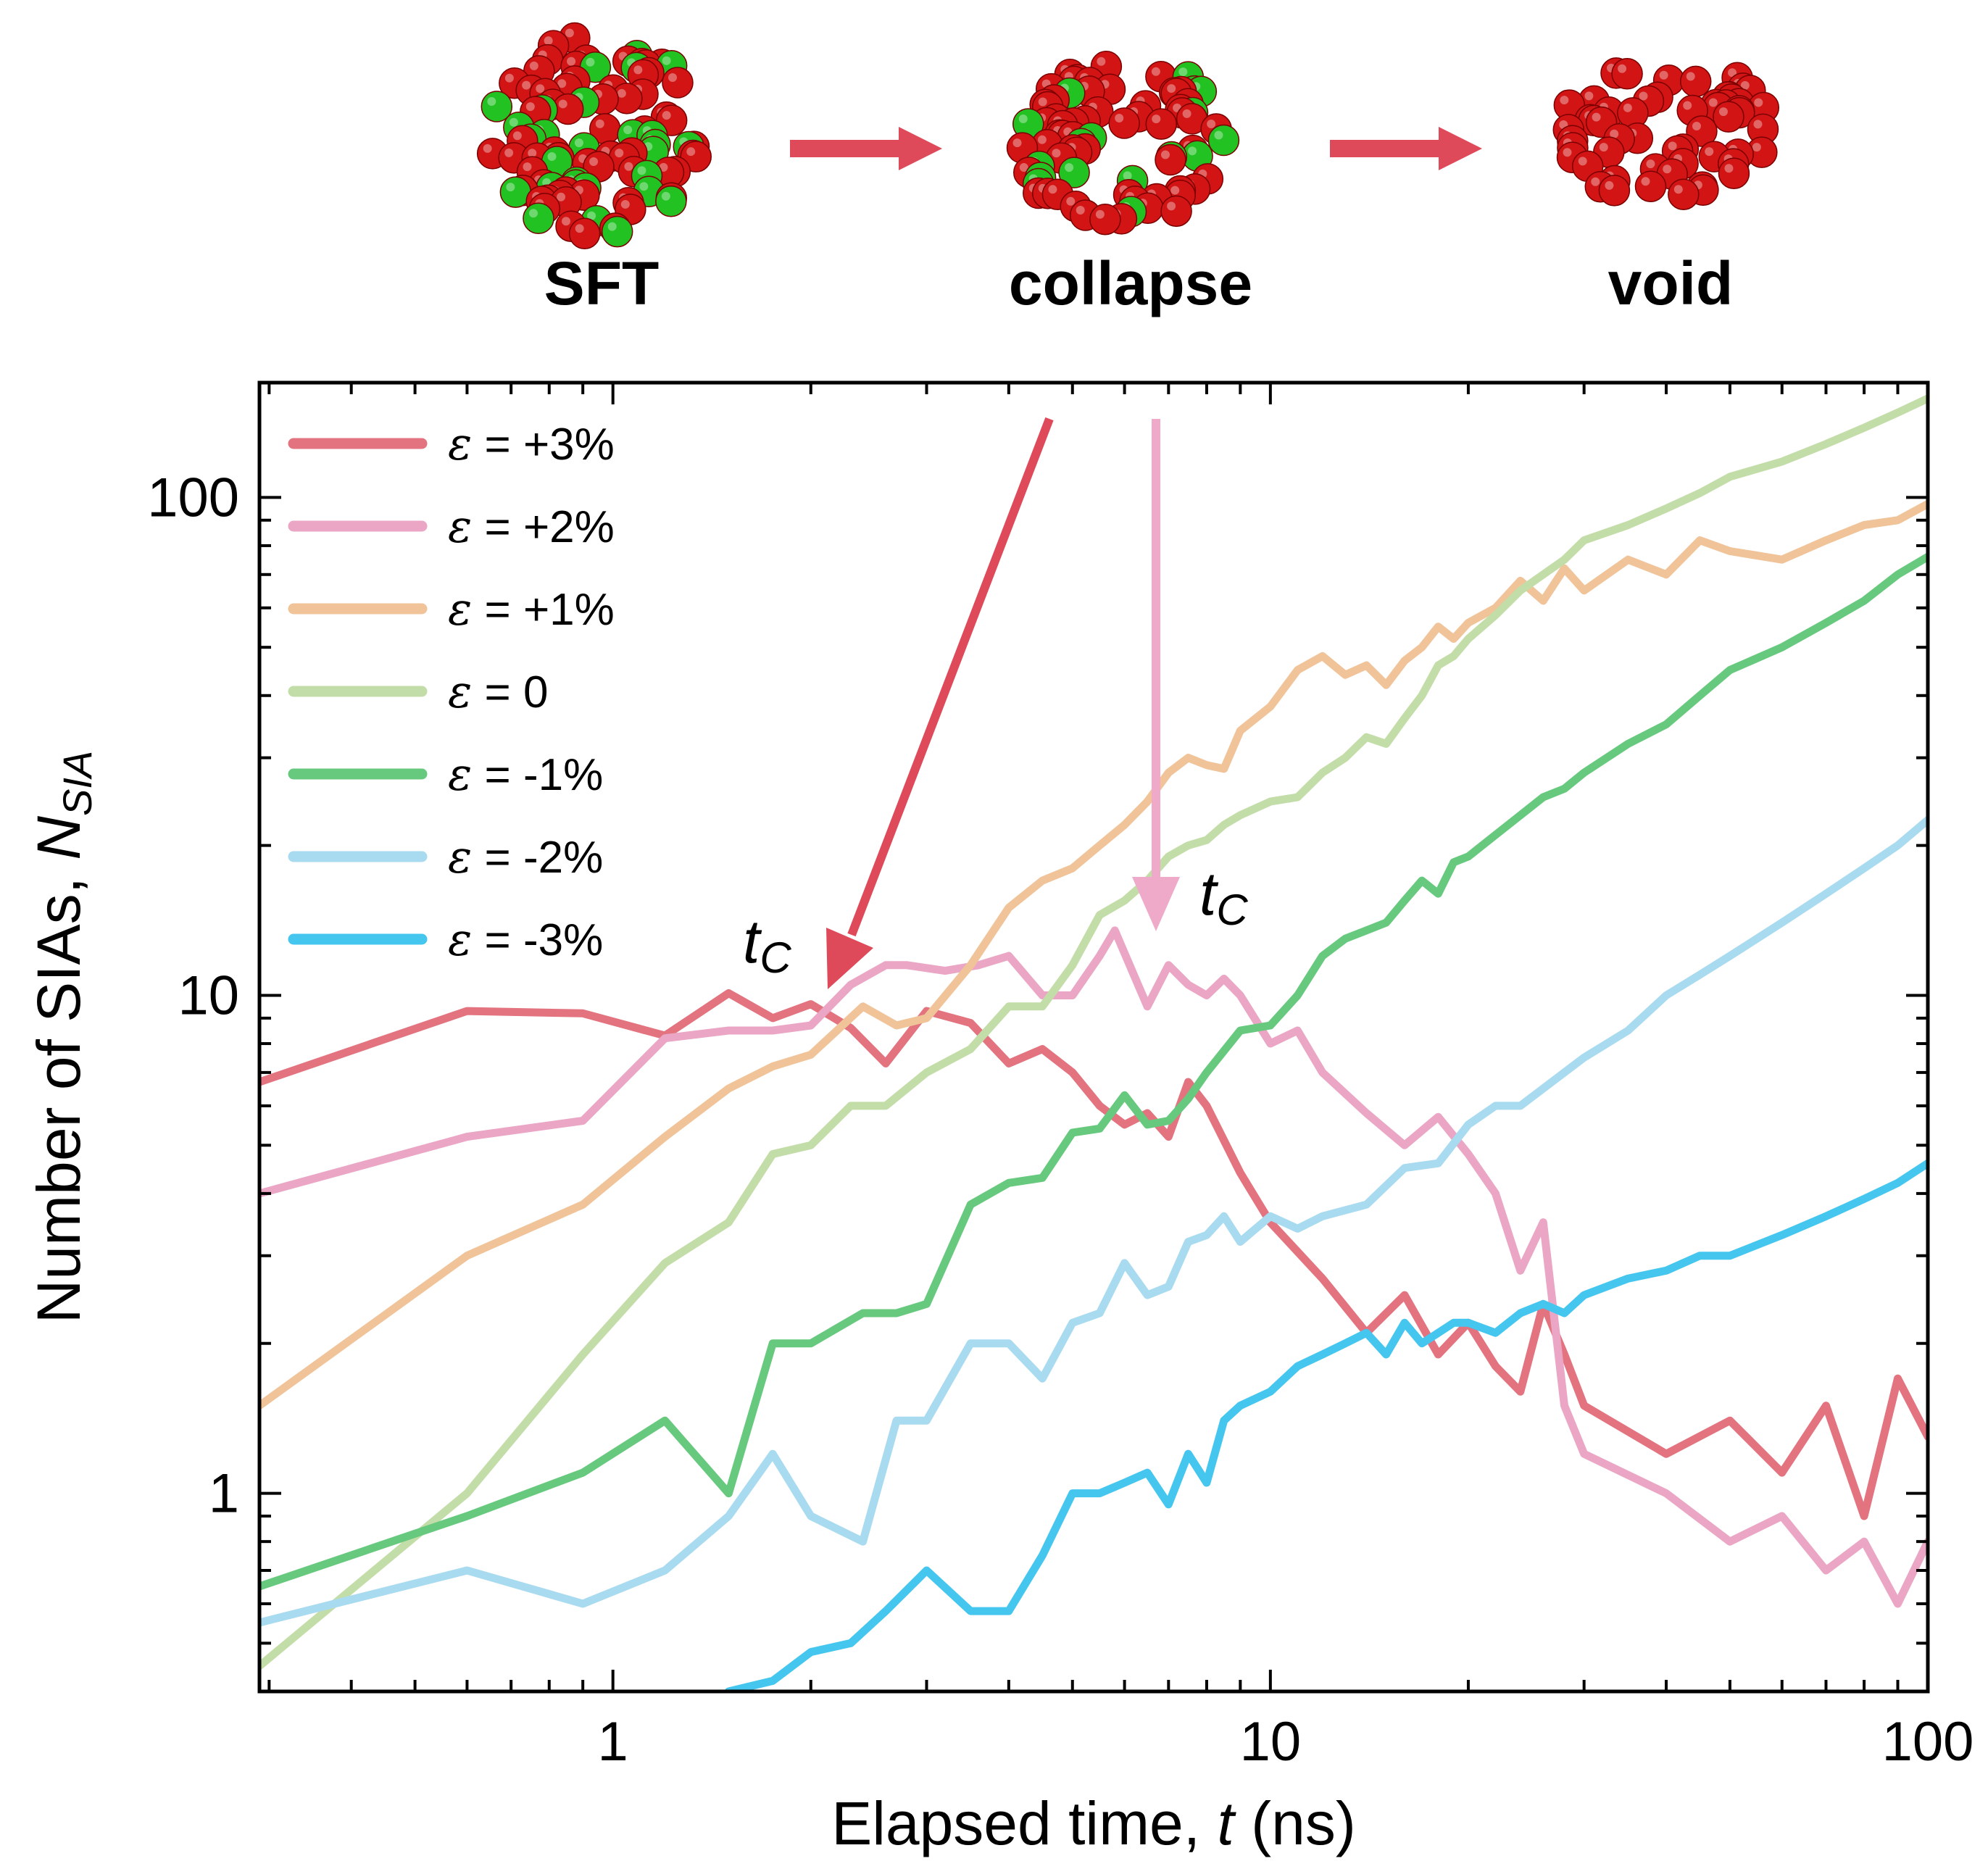 This screenshot has height=1869, width=1988. Describe the element at coordinates (1130, 283) in the screenshot. I see `stage-label-collapse: collapse` at that location.